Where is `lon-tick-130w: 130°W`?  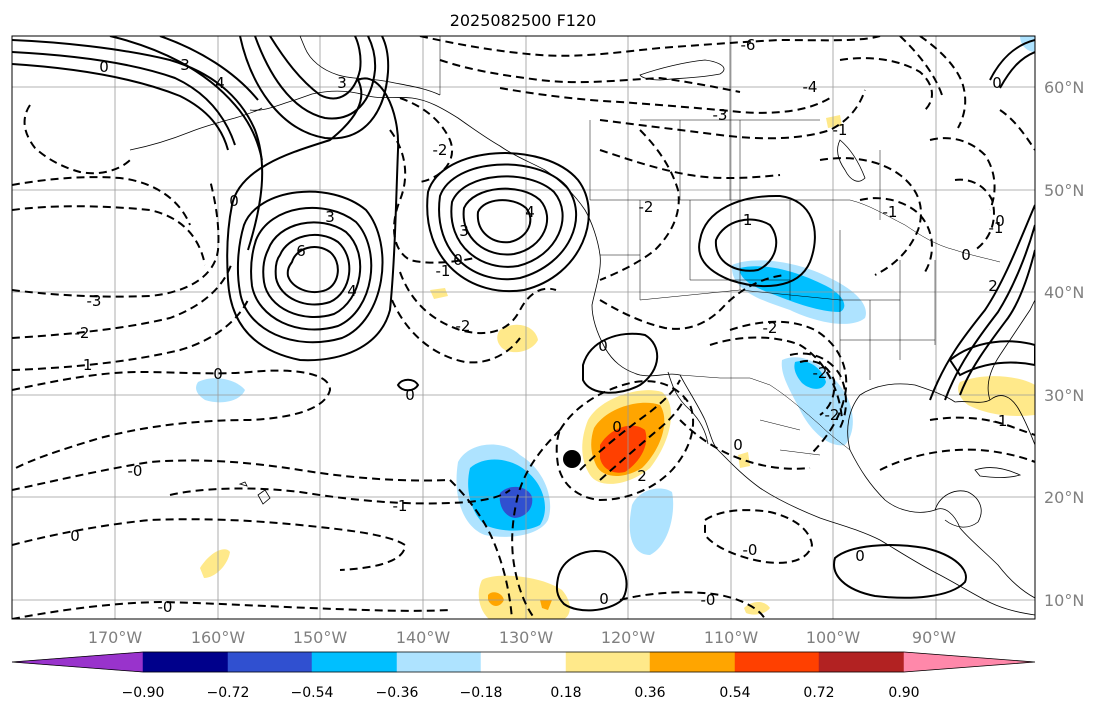 lon-tick-130w: 130°W is located at coordinates (526, 637).